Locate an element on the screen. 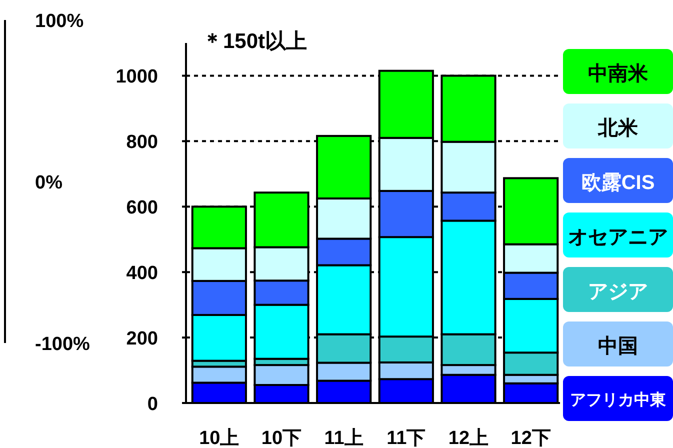 The height and width of the screenshot is (448, 673). chart-subtitle: ＊150t以上 is located at coordinates (255, 41).